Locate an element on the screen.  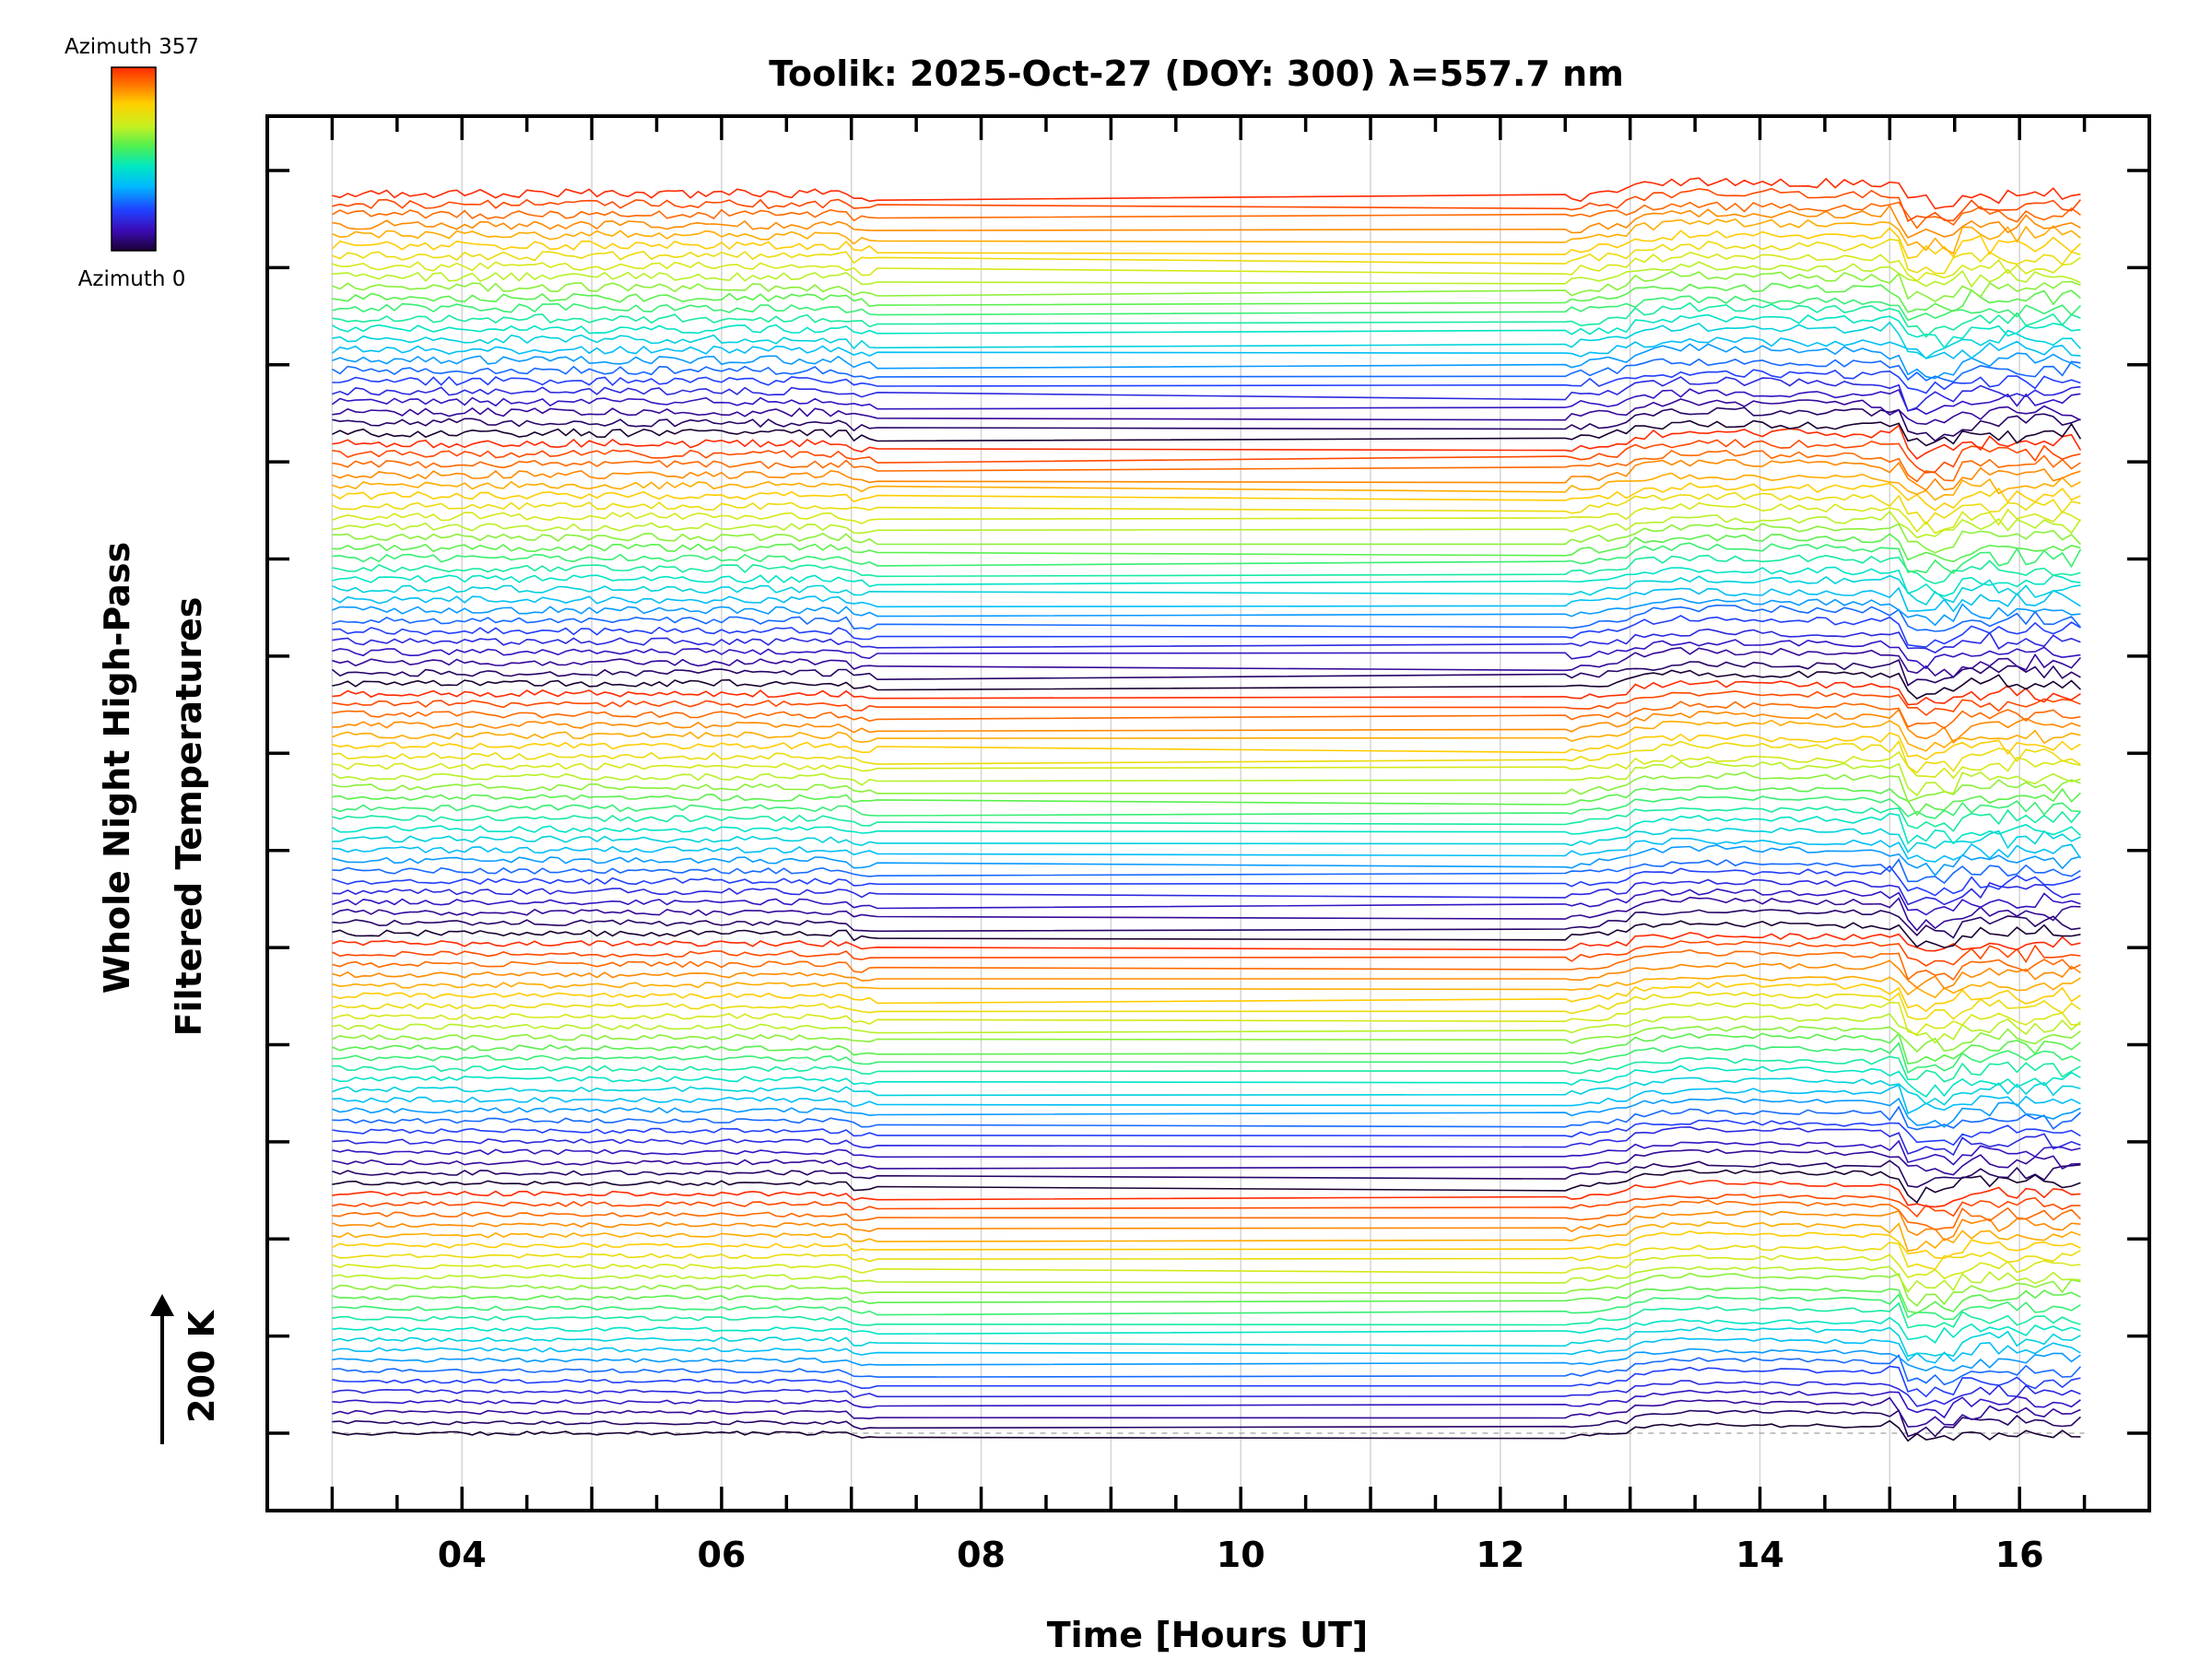
scale-indicator: 200 K is located at coordinates (186, 1369).